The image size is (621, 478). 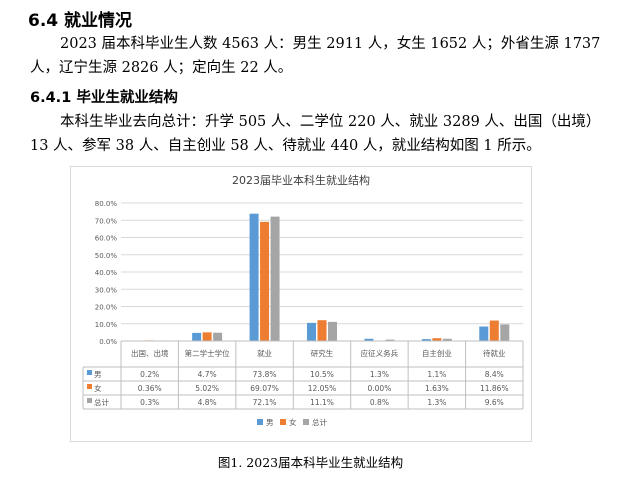 What do you see at coordinates (494, 402) in the screenshot?
I see `table-value: 9.6%` at bounding box center [494, 402].